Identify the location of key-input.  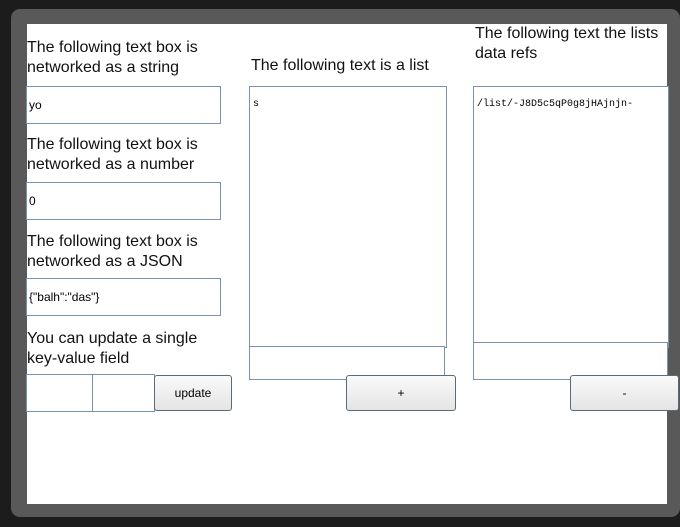
(59, 393).